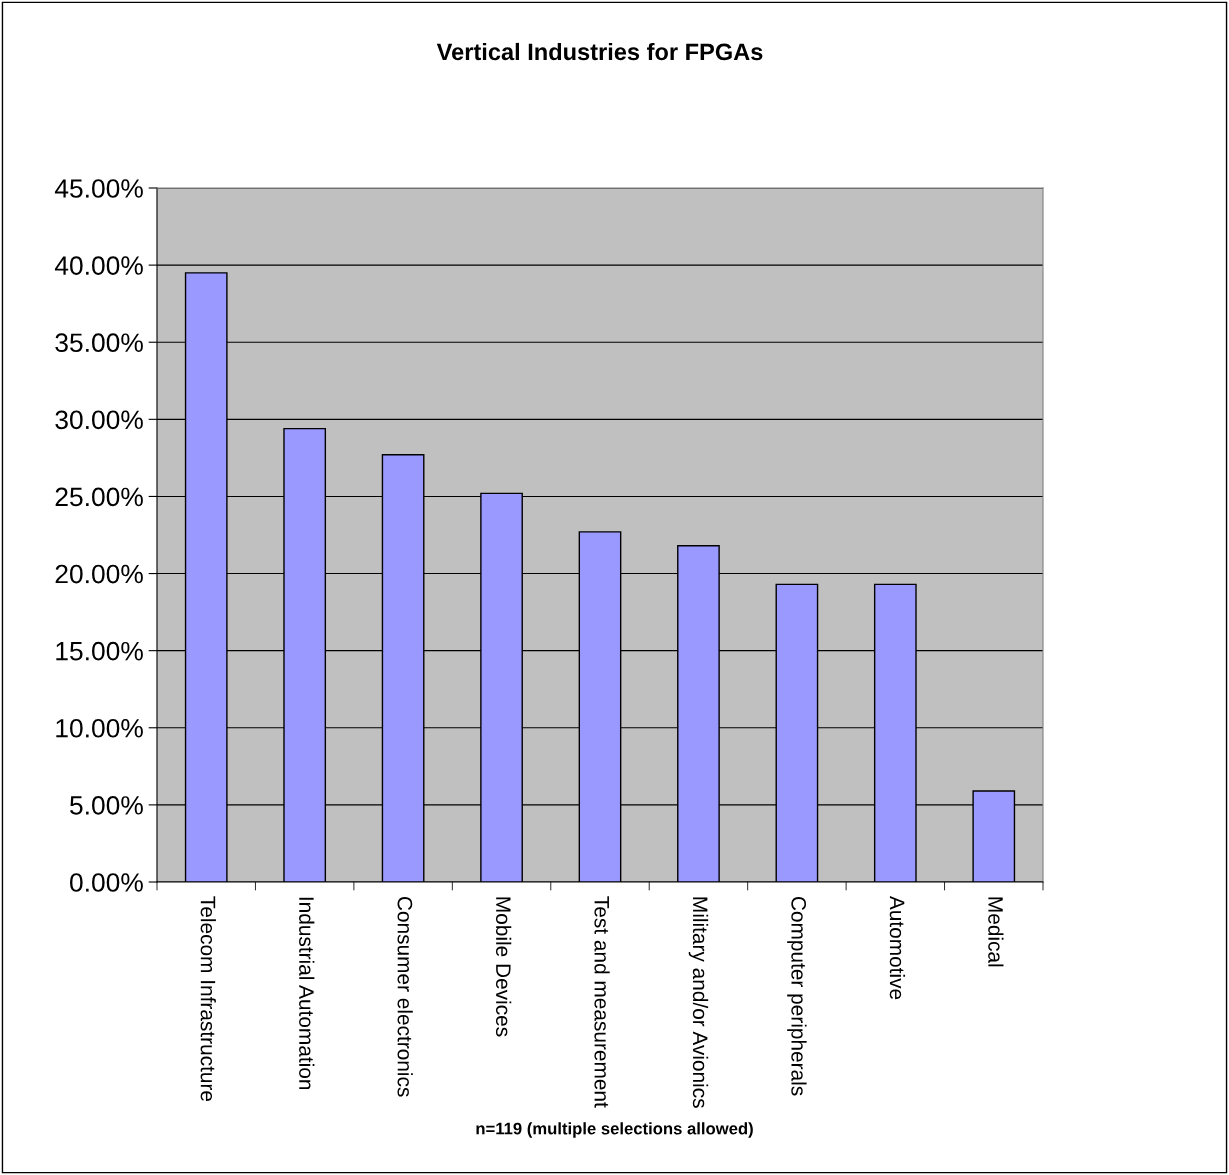 The image size is (1229, 1175). I want to click on y-tick-label: 5.00%, so click(106, 805).